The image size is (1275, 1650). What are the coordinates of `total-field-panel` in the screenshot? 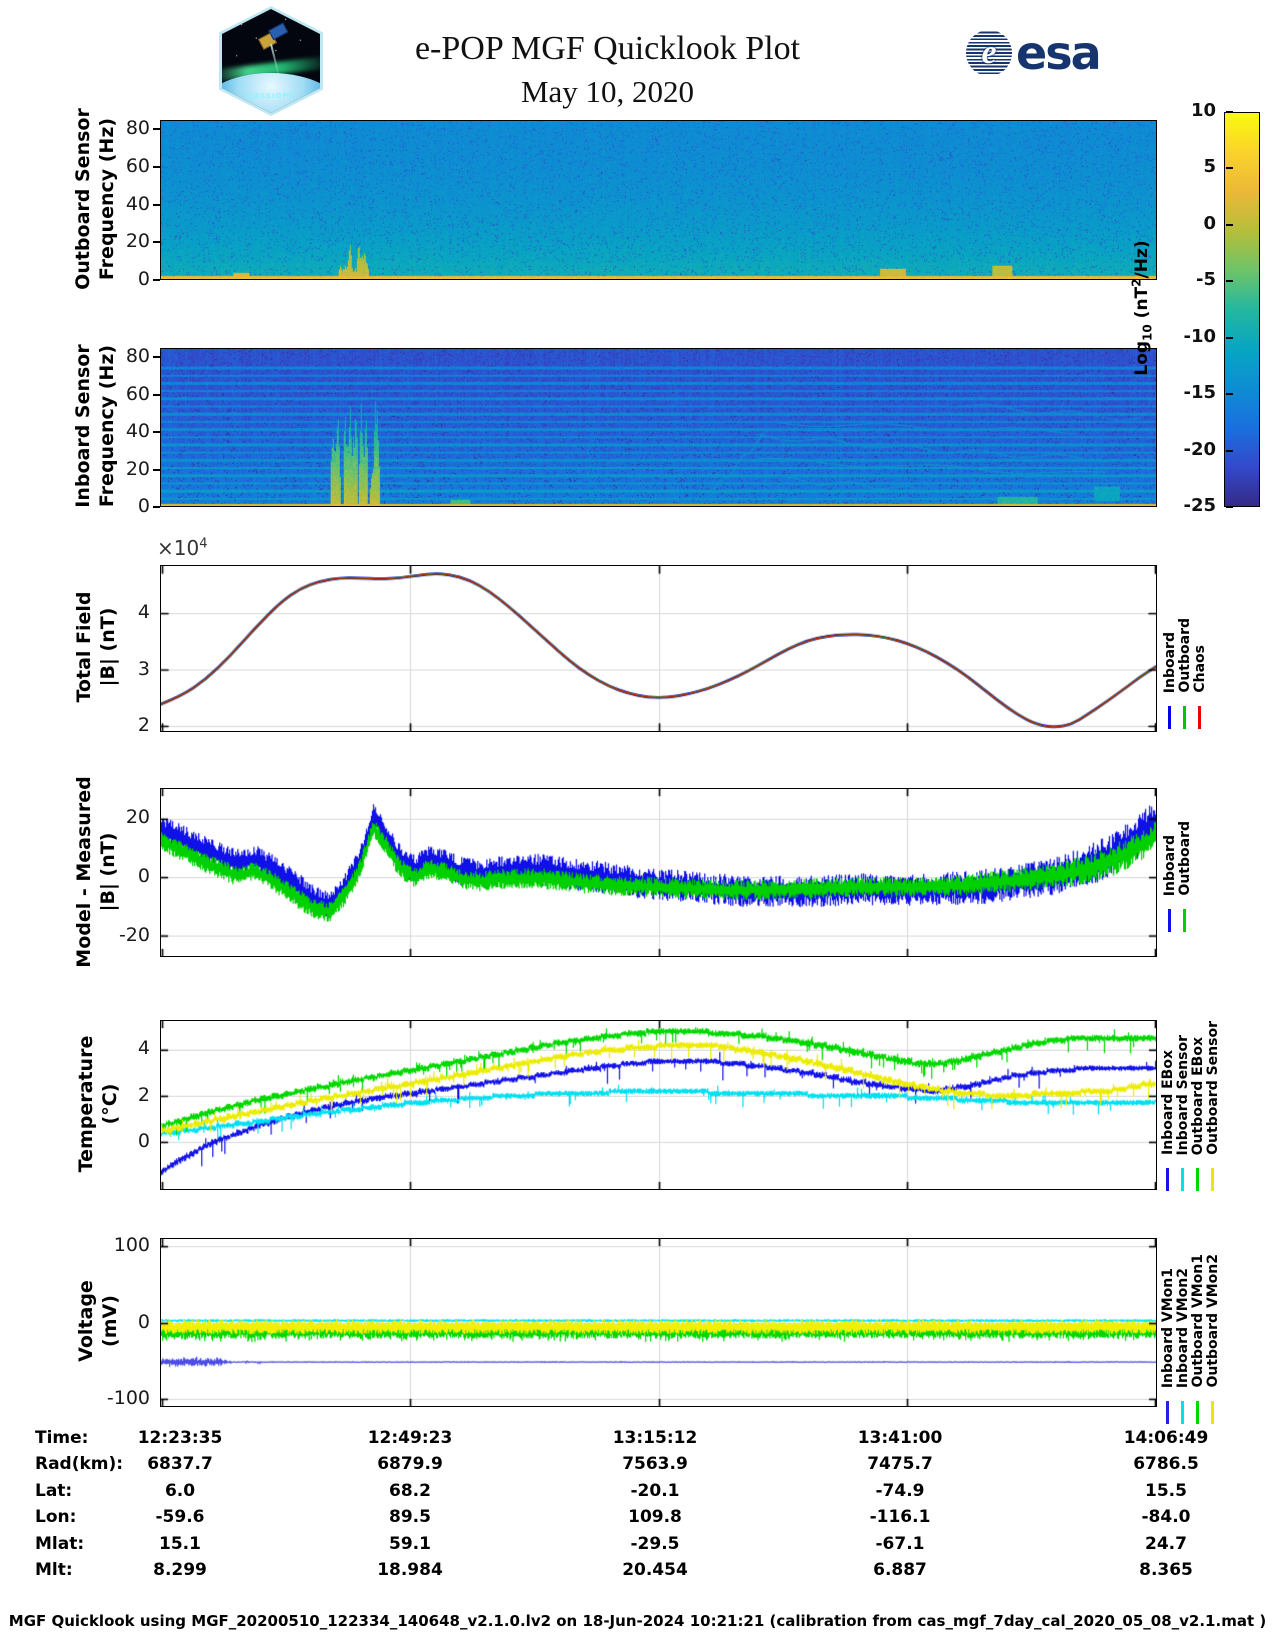 It's located at (658, 648).